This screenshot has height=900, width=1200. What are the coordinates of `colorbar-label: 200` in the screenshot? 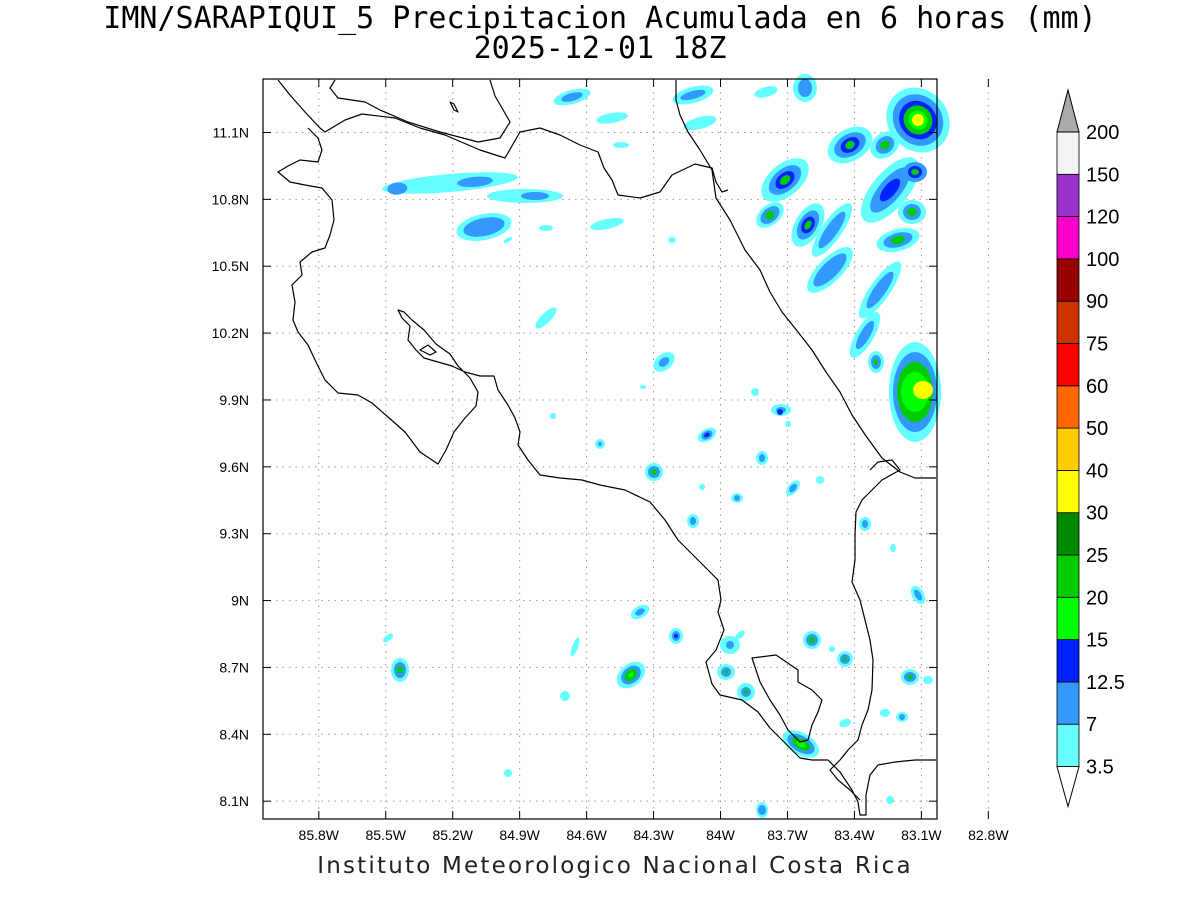 It's located at (1102, 133).